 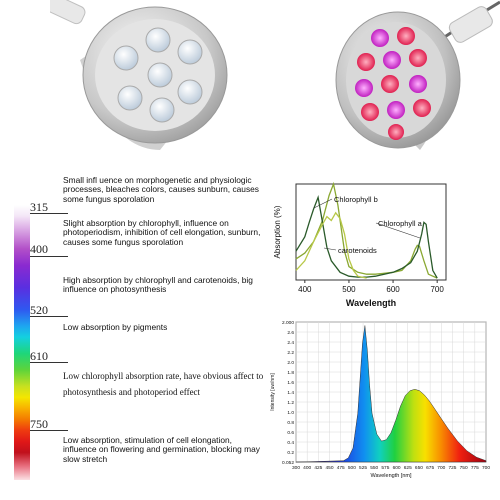 What do you see at coordinates (374, 468) in the screenshot?
I see `x-tick-label: 550` at bounding box center [374, 468].